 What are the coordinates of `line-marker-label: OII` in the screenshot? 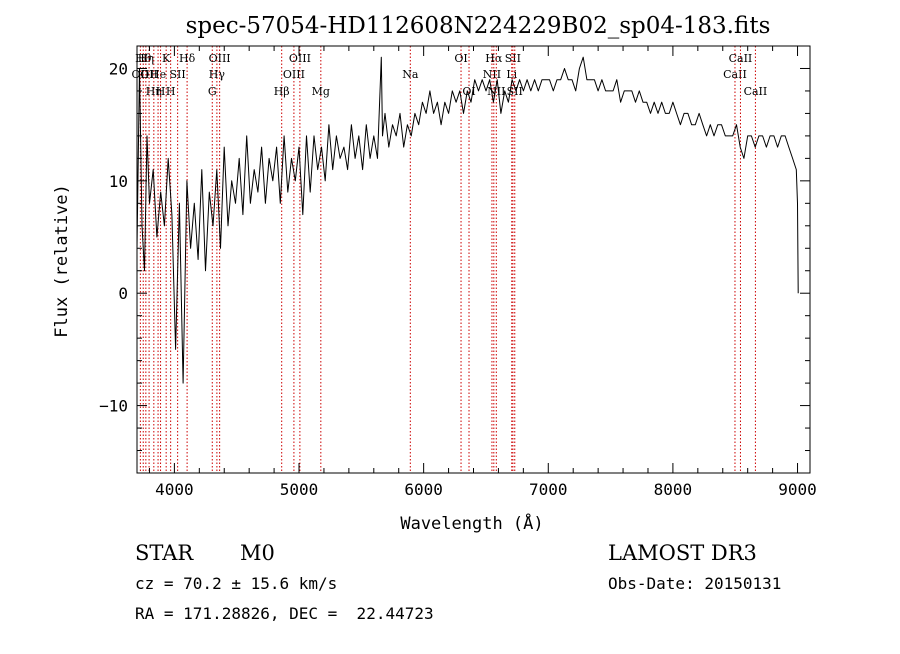 It's located at (141, 74).